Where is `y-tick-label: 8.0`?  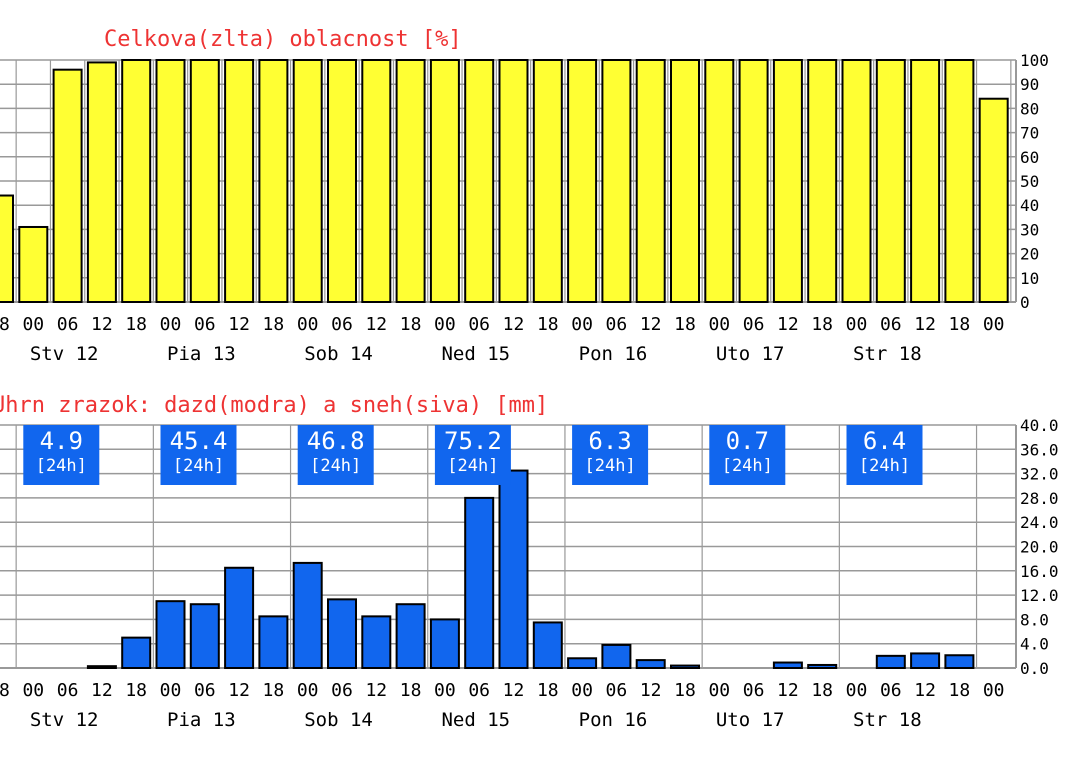
y-tick-label: 8.0 is located at coordinates (1034, 619).